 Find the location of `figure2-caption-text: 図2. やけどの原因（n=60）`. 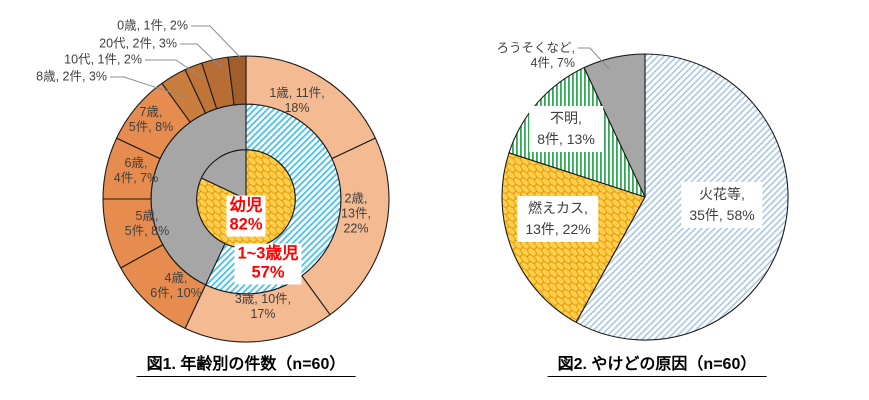

figure2-caption-text: 図2. やけどの原因（n=60） is located at coordinates (657, 366).